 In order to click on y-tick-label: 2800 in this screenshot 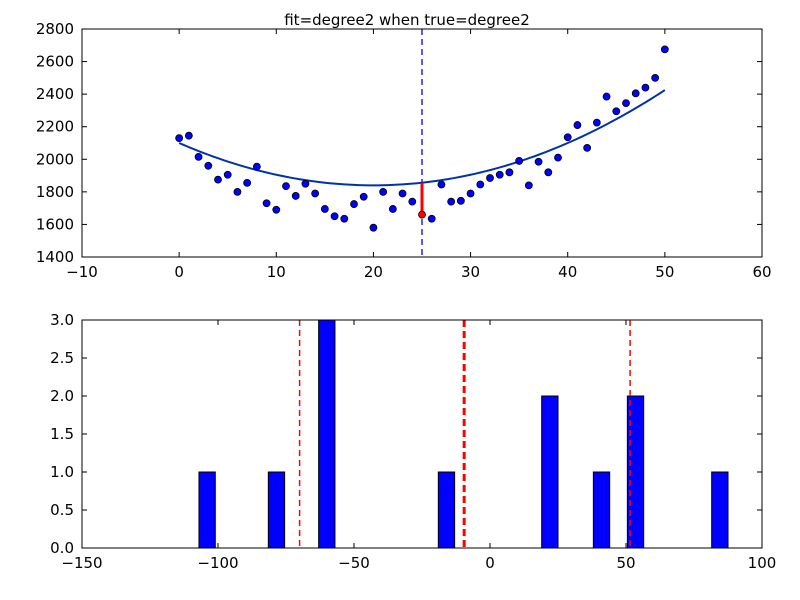, I will do `click(55, 29)`.